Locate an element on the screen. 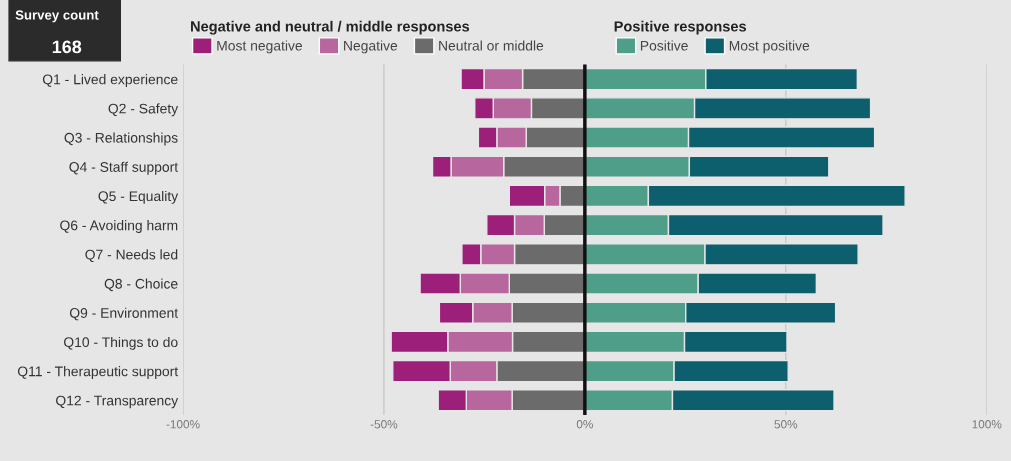 This screenshot has width=1011, height=461. y-tick-label: Q10 - Things to do is located at coordinates (121, 343).